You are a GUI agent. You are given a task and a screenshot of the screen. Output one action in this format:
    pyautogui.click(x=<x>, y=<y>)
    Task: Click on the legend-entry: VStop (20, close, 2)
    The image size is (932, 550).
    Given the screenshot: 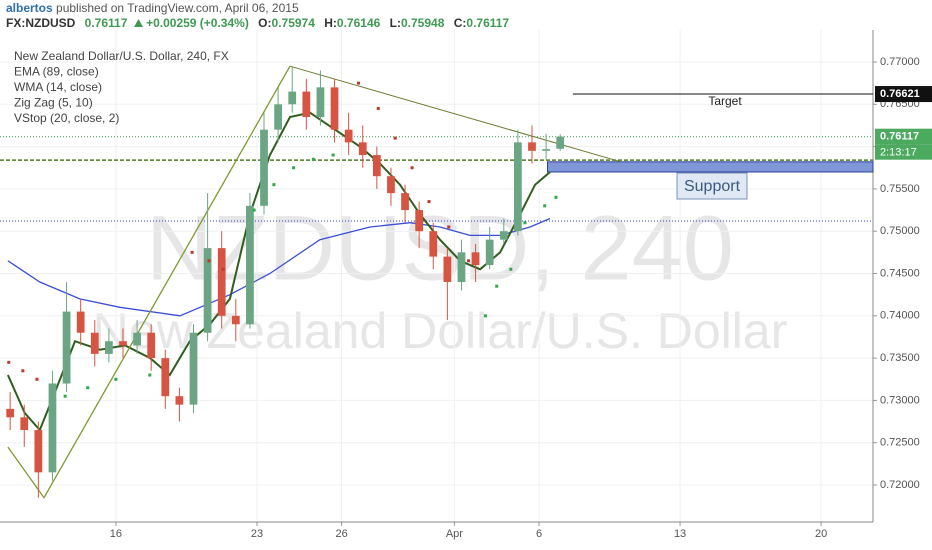 What is the action you would take?
    pyautogui.click(x=66, y=118)
    